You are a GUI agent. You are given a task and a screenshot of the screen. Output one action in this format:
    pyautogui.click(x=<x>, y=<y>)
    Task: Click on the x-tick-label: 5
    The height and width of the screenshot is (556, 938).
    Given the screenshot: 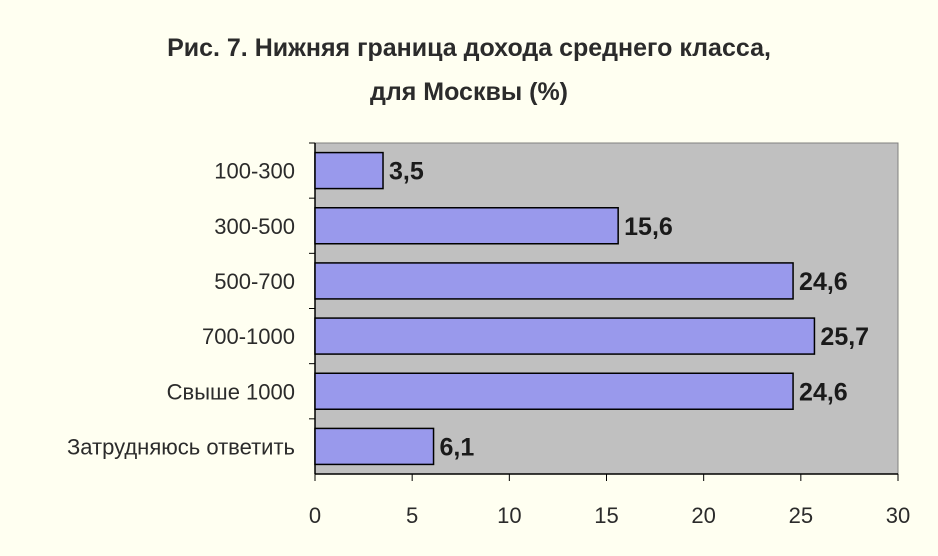 What is the action you would take?
    pyautogui.click(x=412, y=515)
    